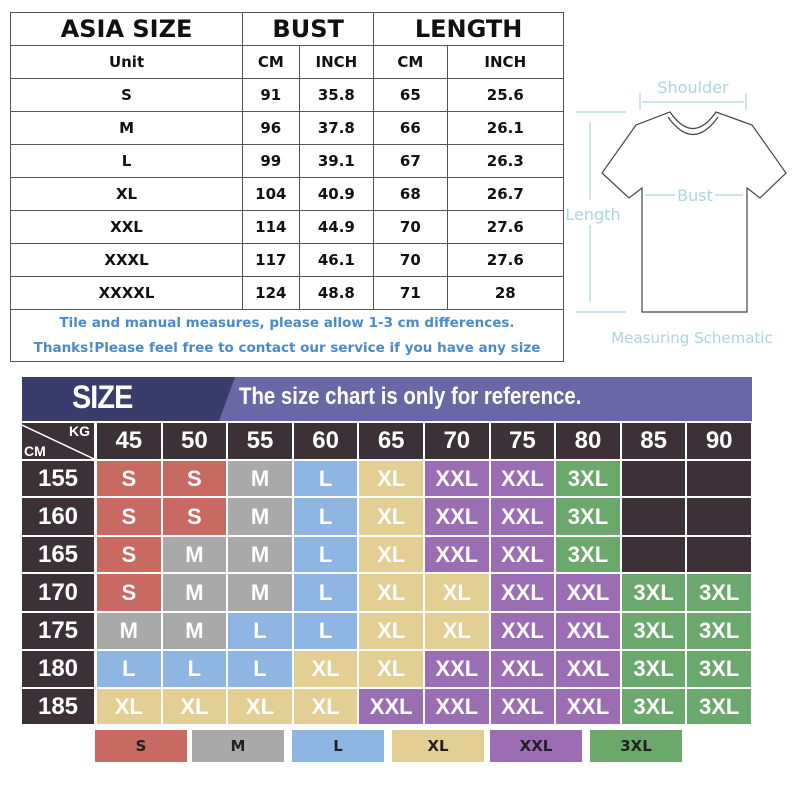 The image size is (800, 800). I want to click on measurement-cell: 26.3, so click(505, 161).